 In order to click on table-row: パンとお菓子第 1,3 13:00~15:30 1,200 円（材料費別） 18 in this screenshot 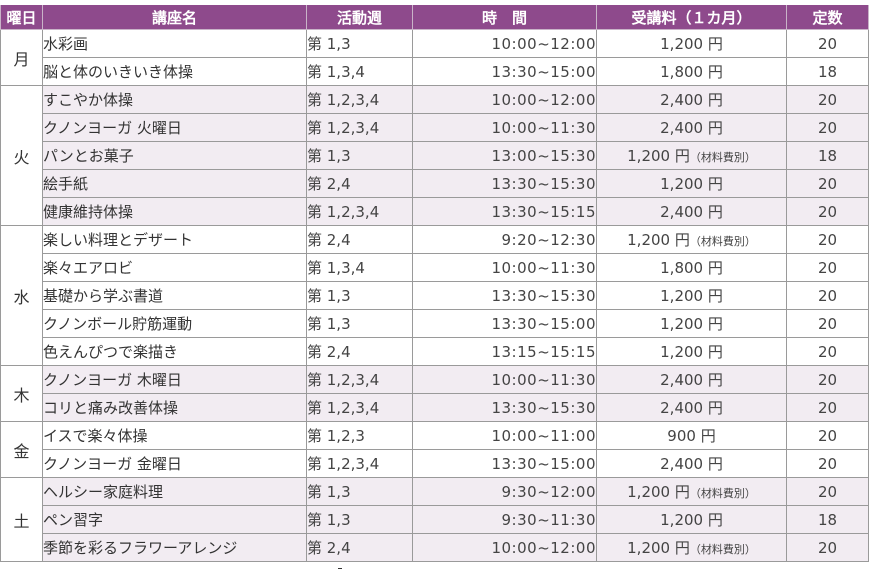, I will do `click(435, 155)`.